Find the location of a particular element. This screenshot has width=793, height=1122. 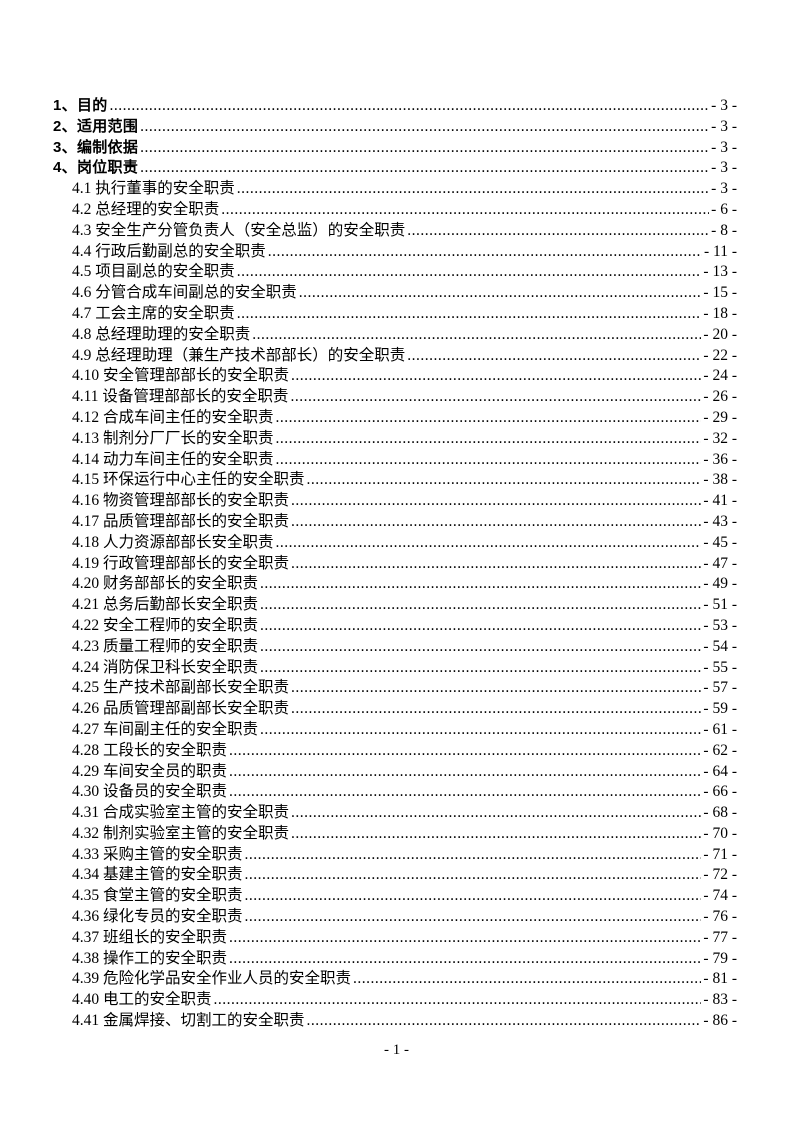

toc-entry: 4.34 基建主管的安全职责 - 72 - is located at coordinates (395, 875).